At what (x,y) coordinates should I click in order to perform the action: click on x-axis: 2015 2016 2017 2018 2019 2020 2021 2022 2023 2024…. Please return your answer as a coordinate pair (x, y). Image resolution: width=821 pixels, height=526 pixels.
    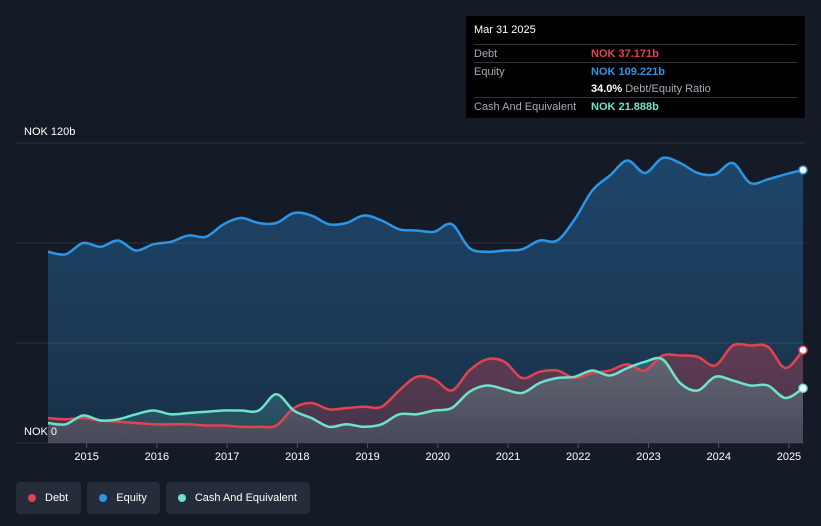
    Looking at the image, I should click on (437, 453).